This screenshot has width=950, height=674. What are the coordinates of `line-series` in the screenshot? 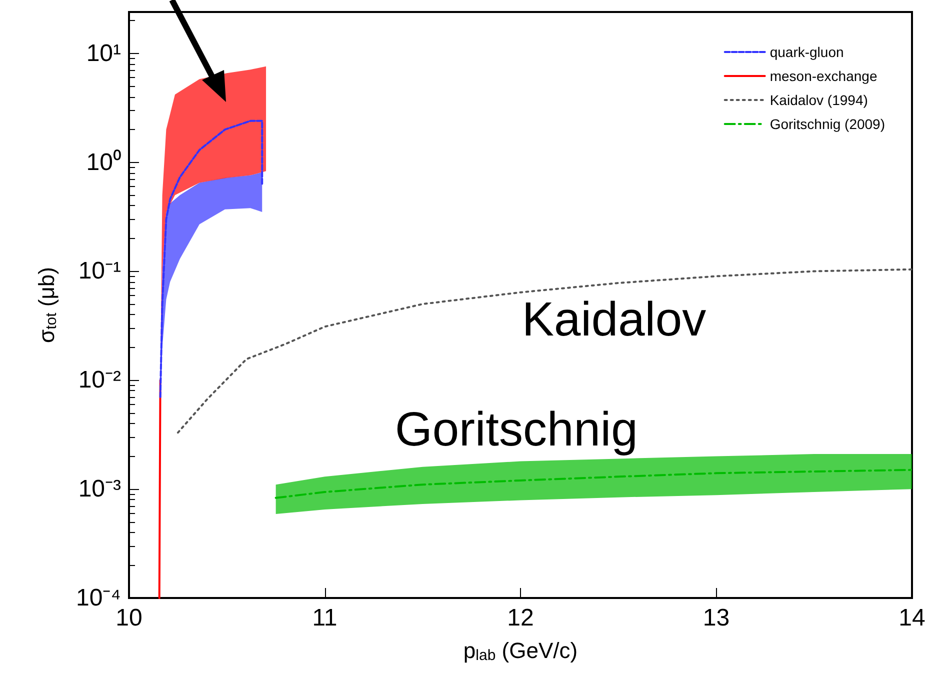 It's located at (211, 259).